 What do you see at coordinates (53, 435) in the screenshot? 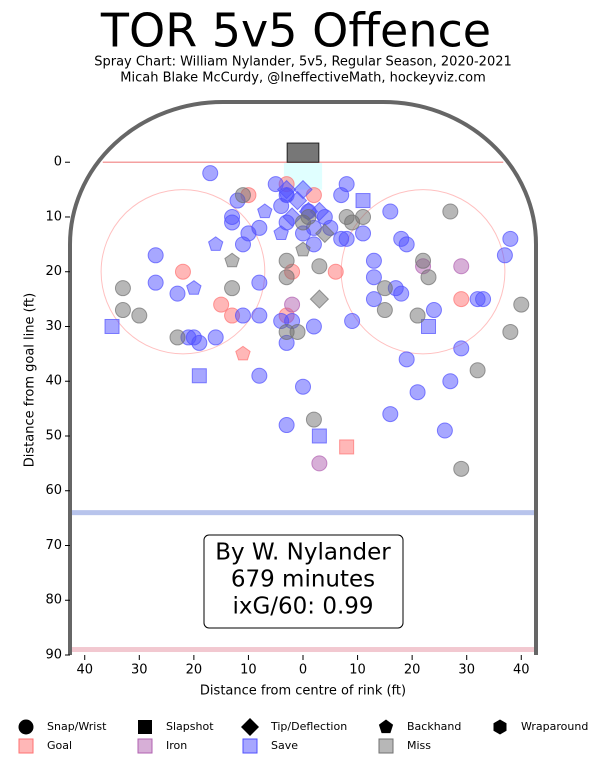
I see `y-tick-label: 50` at bounding box center [53, 435].